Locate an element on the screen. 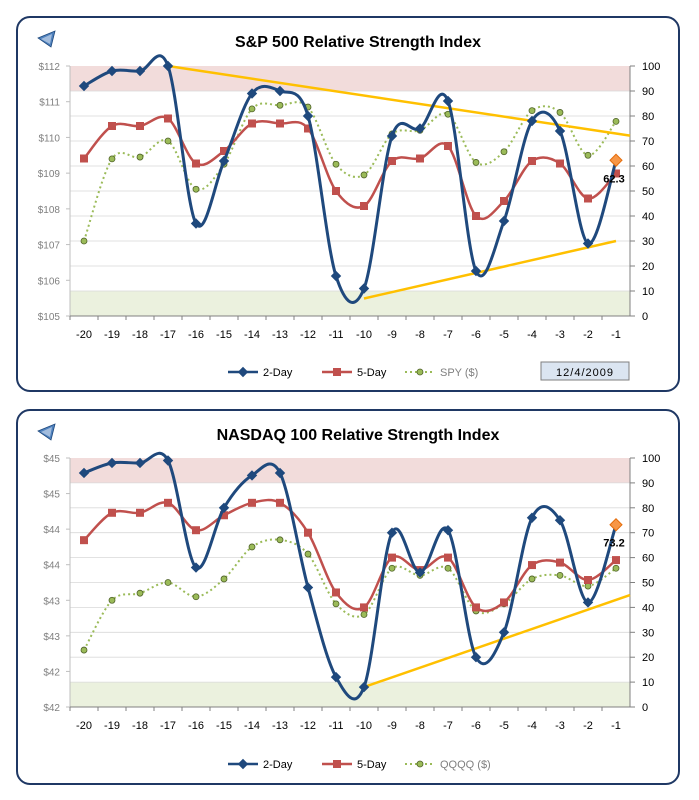 Image resolution: width=699 pixels, height=800 pixels. back-triangle-highlight is located at coordinates (46, 39).